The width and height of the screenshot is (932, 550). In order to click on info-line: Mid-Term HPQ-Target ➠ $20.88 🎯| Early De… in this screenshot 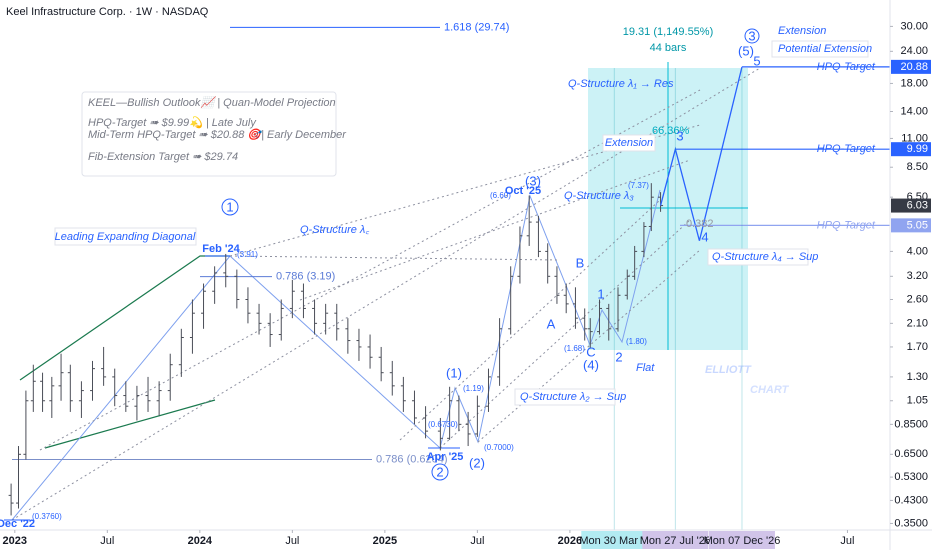, I will do `click(217, 134)`.